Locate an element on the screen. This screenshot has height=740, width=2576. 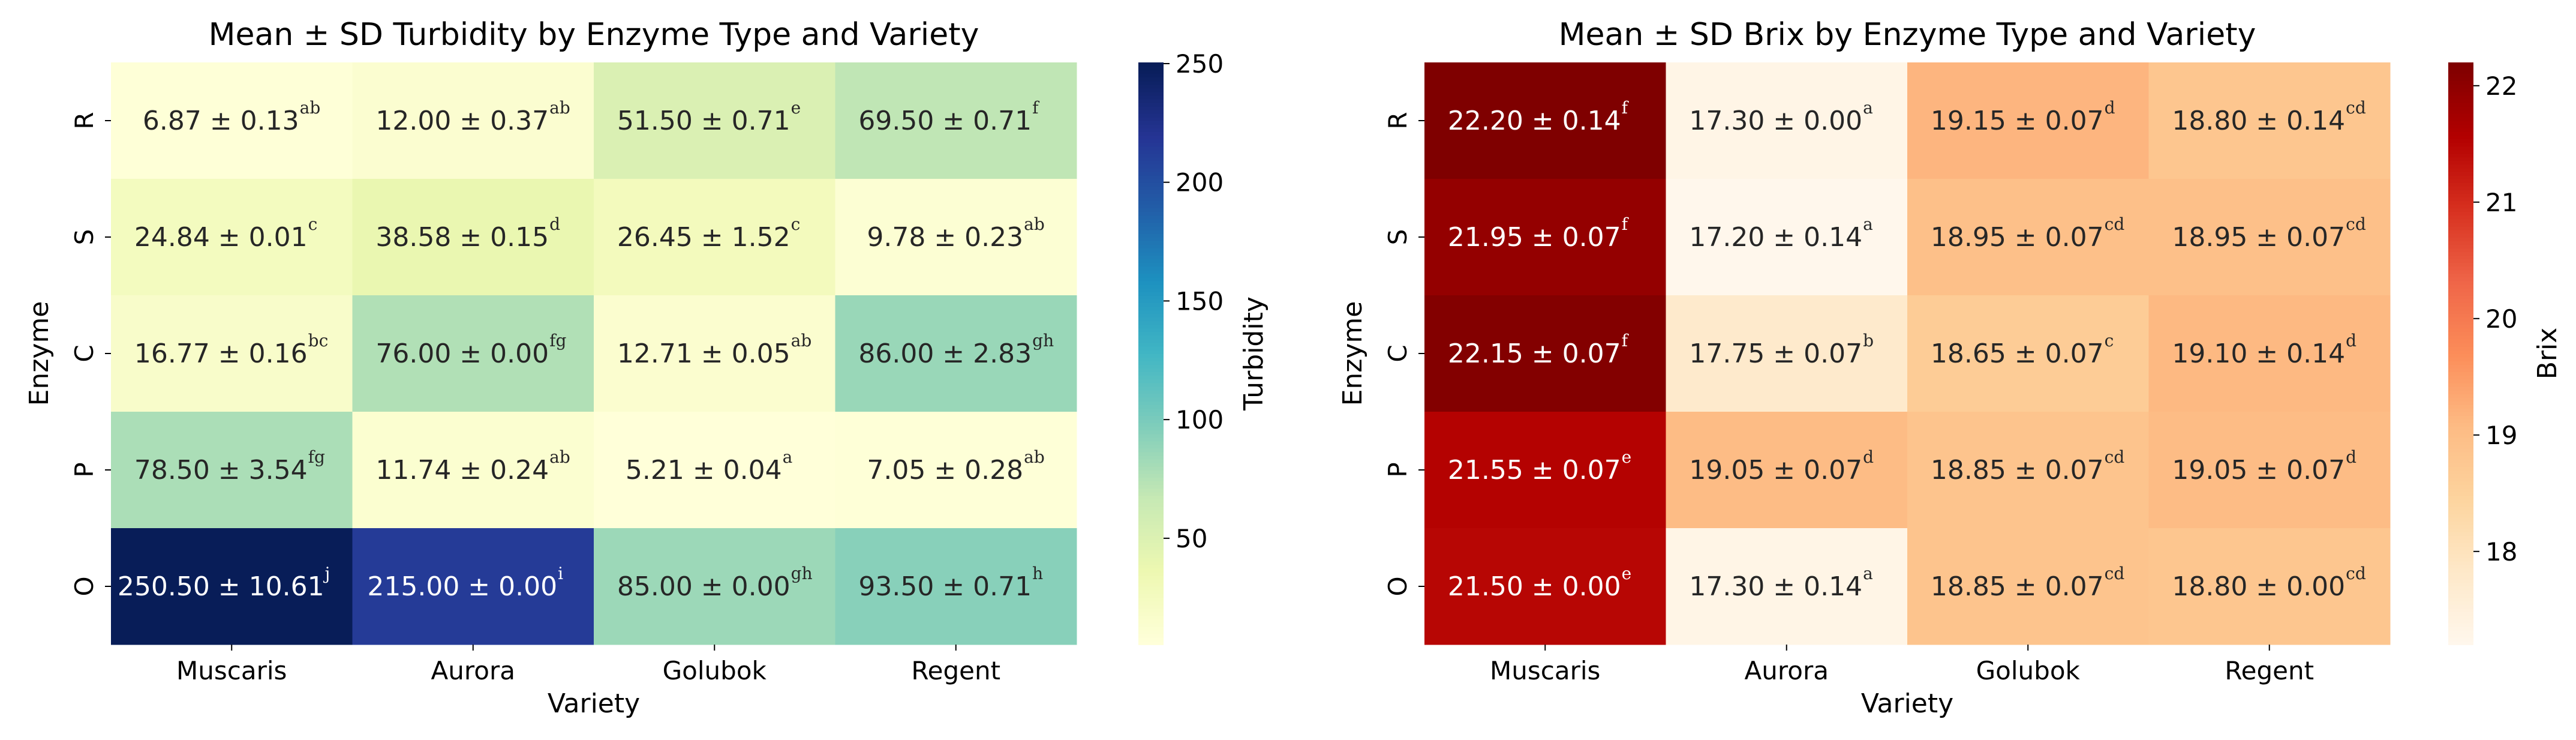
turbidity-x-axis-label: Variety is located at coordinates (594, 703).